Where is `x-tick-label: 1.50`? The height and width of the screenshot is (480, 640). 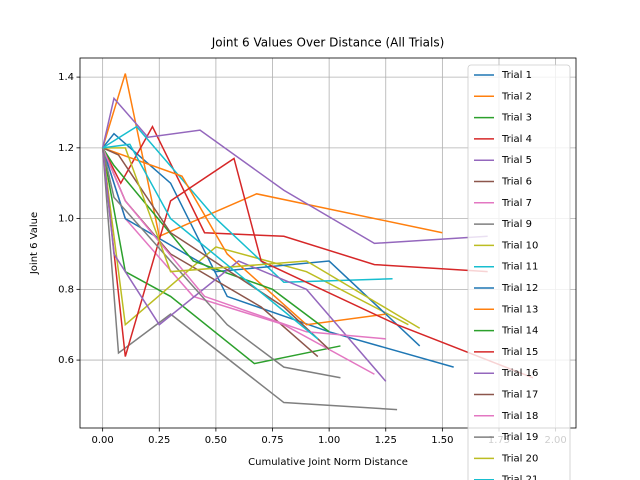
x-tick-label: 1.50 is located at coordinates (442, 440).